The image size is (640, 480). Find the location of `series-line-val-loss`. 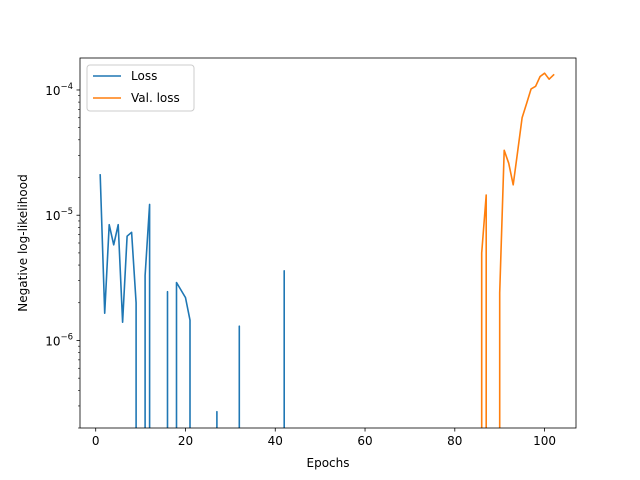

series-line-val-loss is located at coordinates (517, 250).